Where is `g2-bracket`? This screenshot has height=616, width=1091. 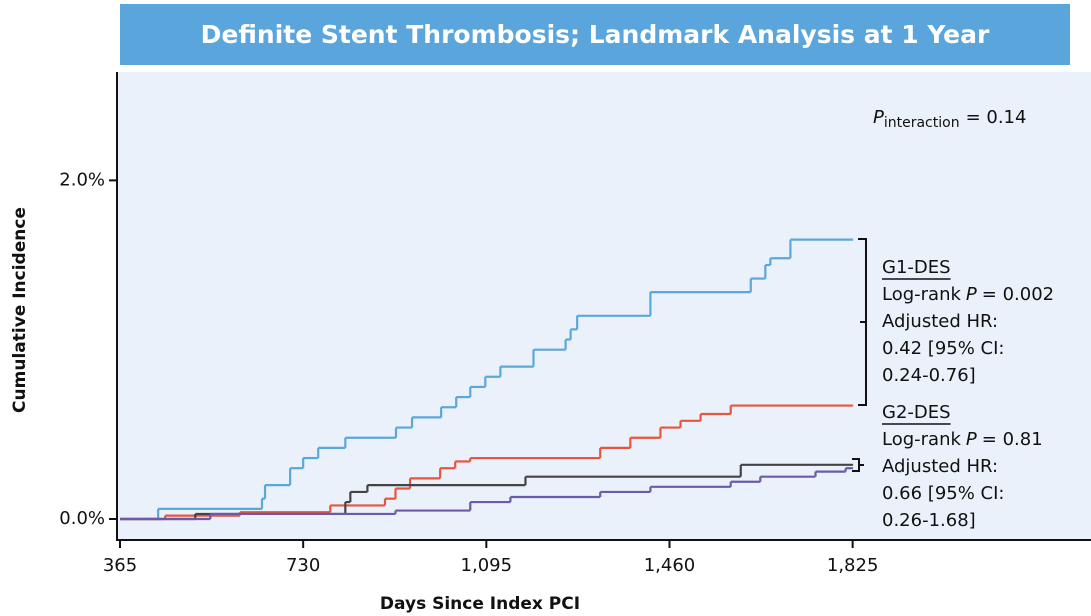 g2-bracket is located at coordinates (858, 465).